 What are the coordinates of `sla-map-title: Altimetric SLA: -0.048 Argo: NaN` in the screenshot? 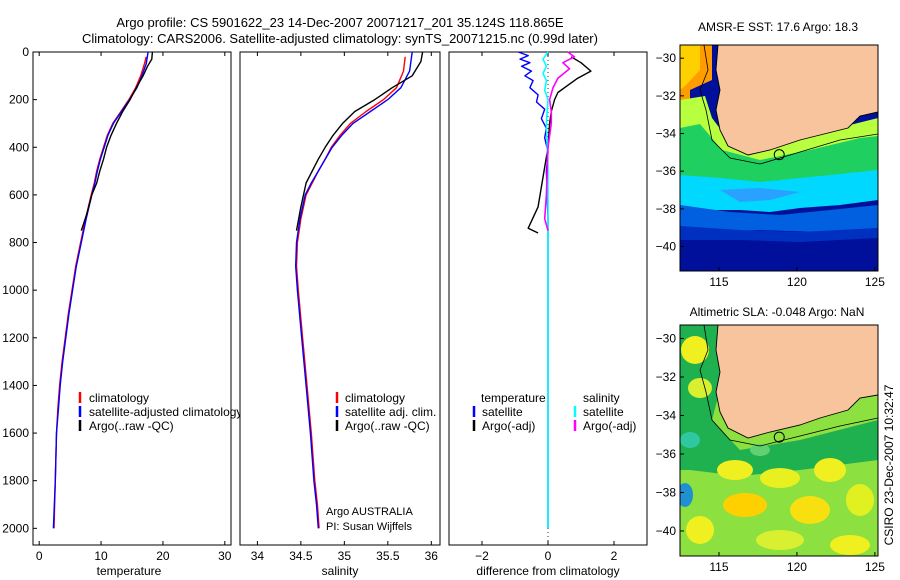 It's located at (777, 312).